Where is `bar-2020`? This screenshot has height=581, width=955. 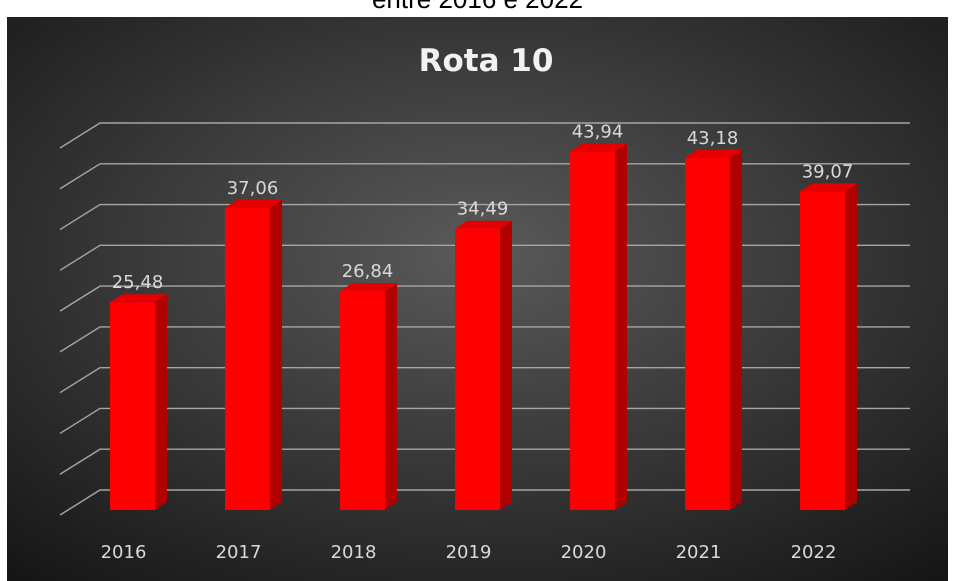
bar-2020 is located at coordinates (598, 326).